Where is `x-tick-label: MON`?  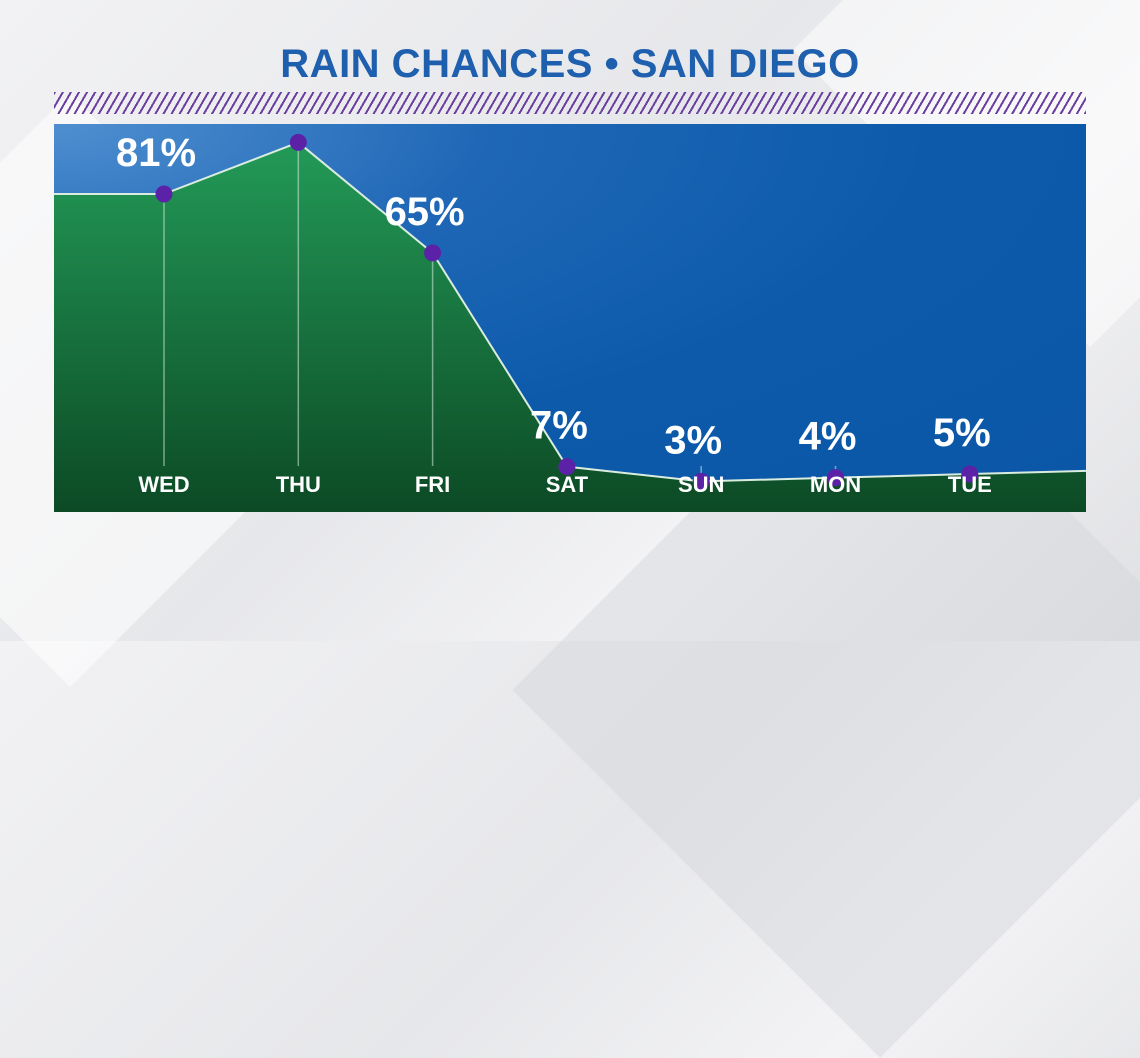
x-tick-label: MON is located at coordinates (835, 484).